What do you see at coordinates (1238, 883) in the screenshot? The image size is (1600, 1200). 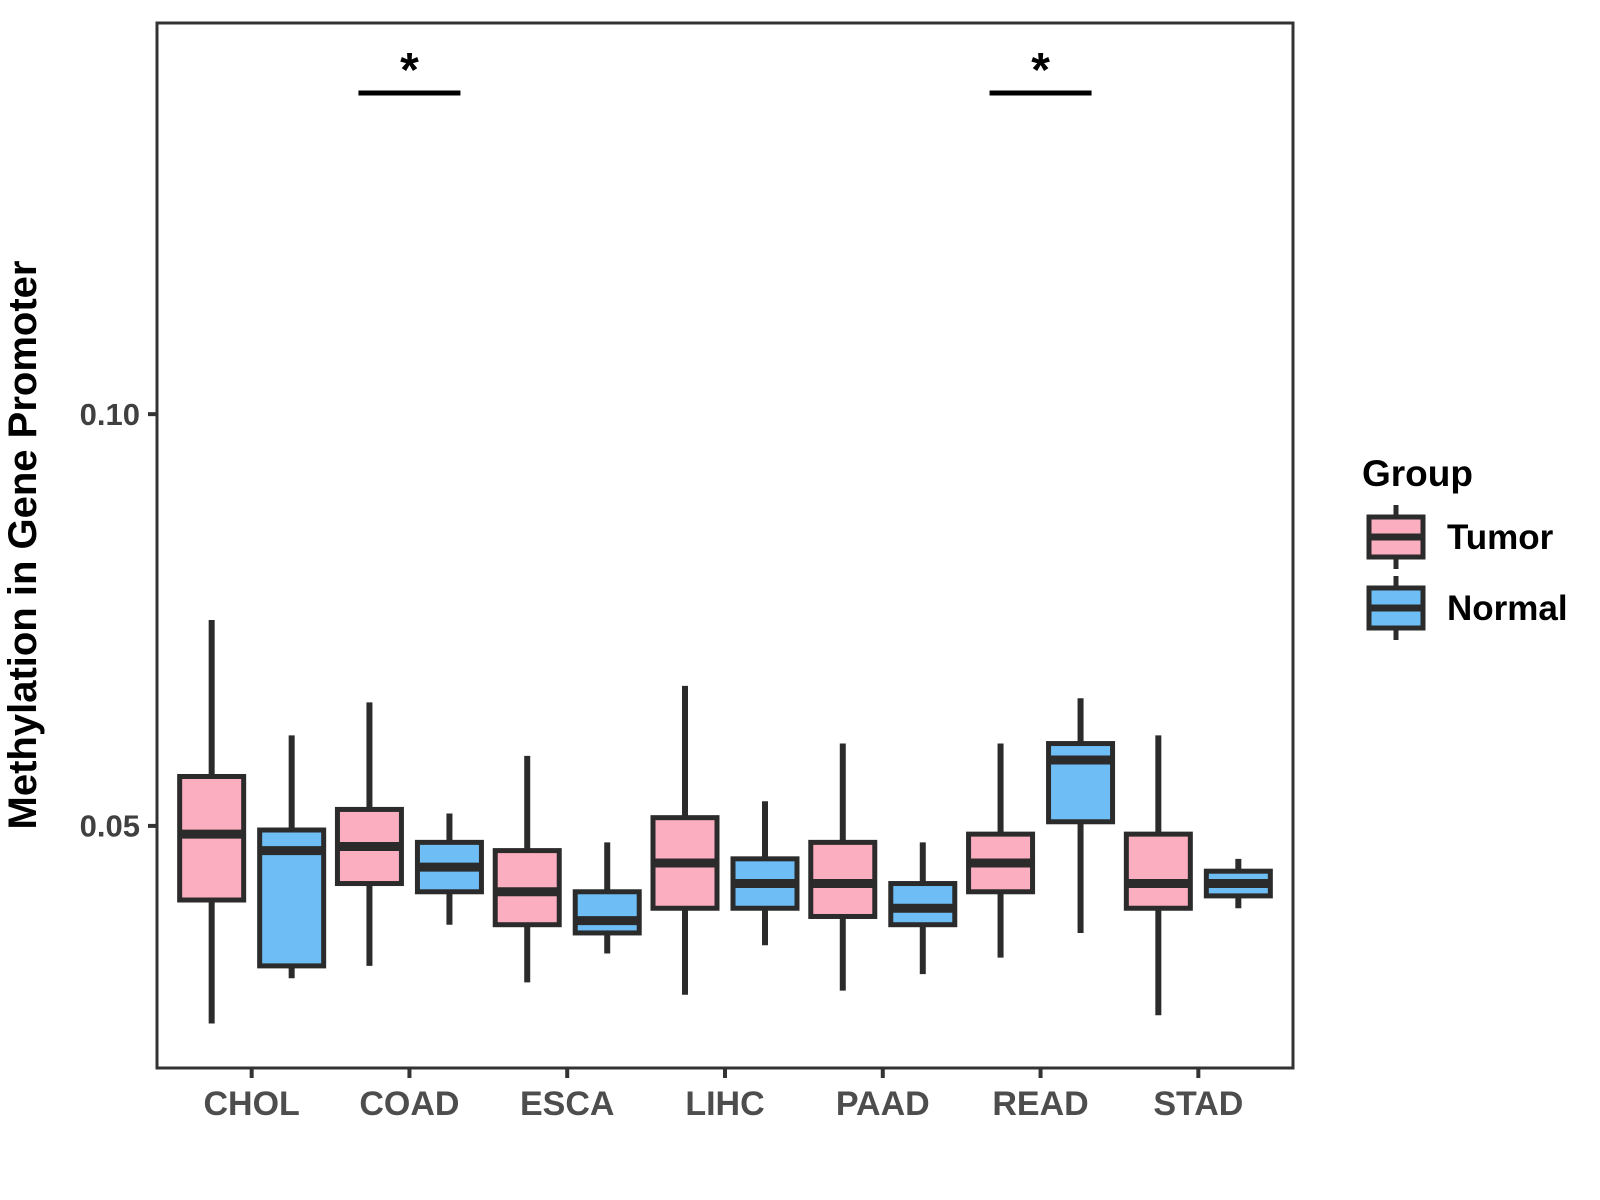 I see `box-normal-STAD` at bounding box center [1238, 883].